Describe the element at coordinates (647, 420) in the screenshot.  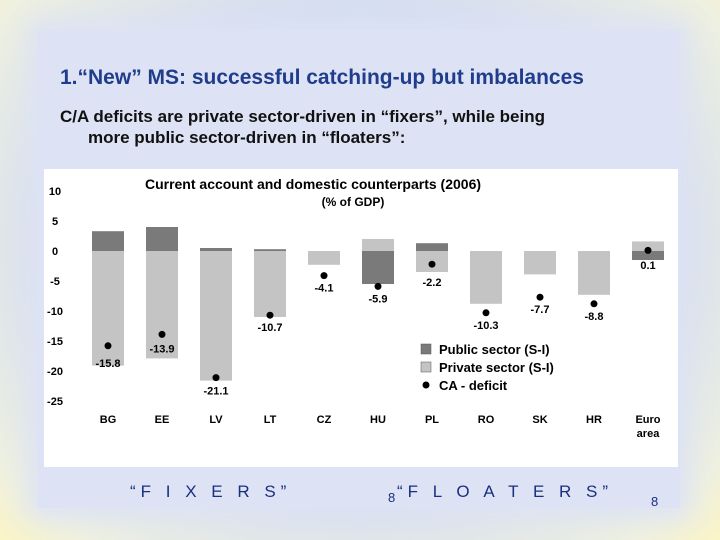
I see `x-tick-label: Euro` at that location.